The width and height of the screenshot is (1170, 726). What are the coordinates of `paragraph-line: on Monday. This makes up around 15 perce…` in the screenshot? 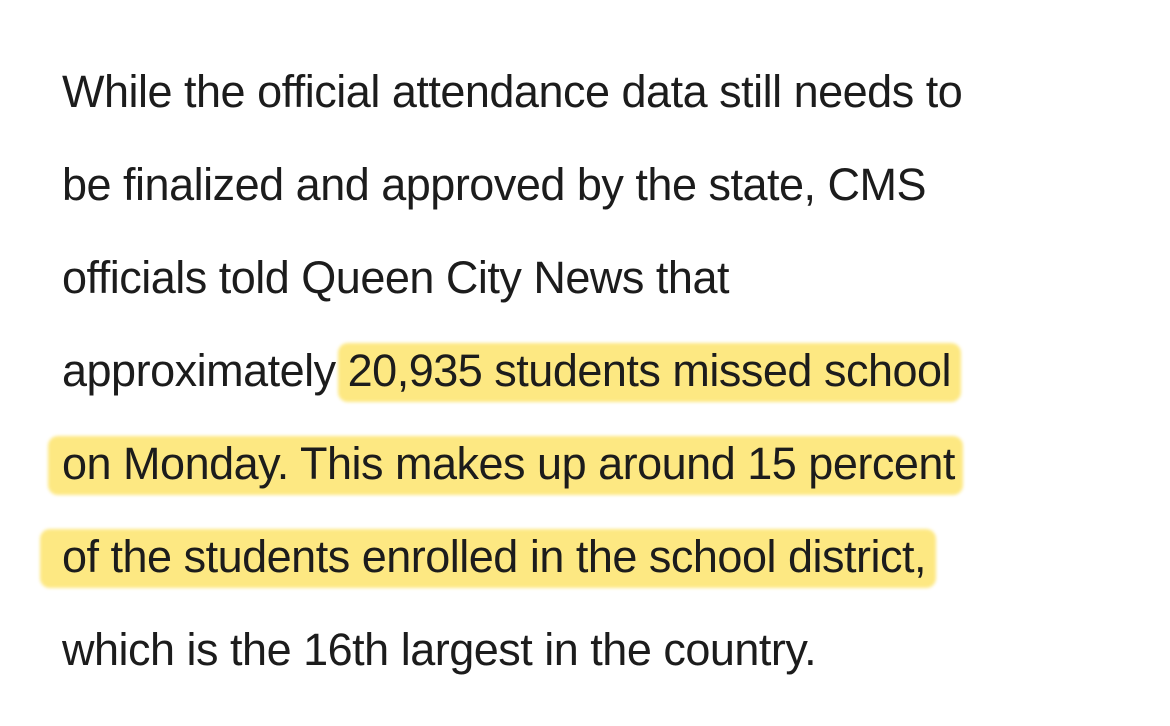 It's located at (508, 464).